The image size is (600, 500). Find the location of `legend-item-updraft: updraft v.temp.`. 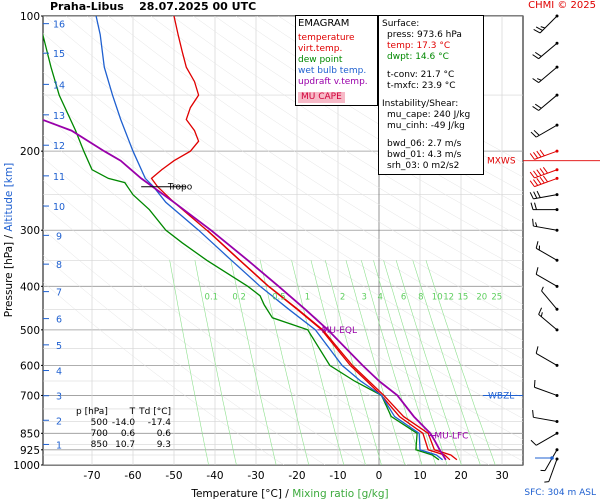

legend-item-updraft: updraft v.temp. is located at coordinates (333, 82).